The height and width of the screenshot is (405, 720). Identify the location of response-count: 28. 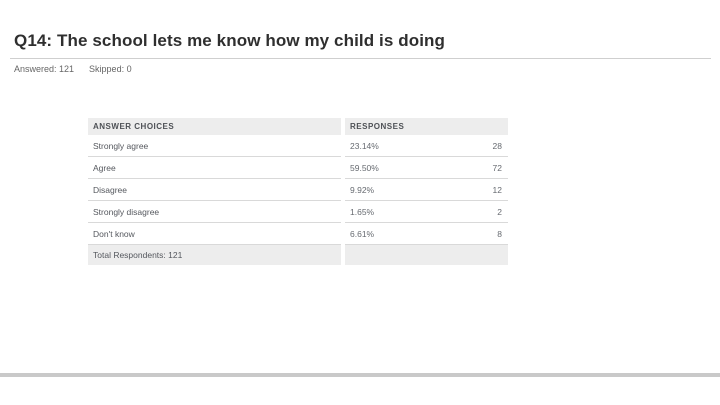
(497, 145).